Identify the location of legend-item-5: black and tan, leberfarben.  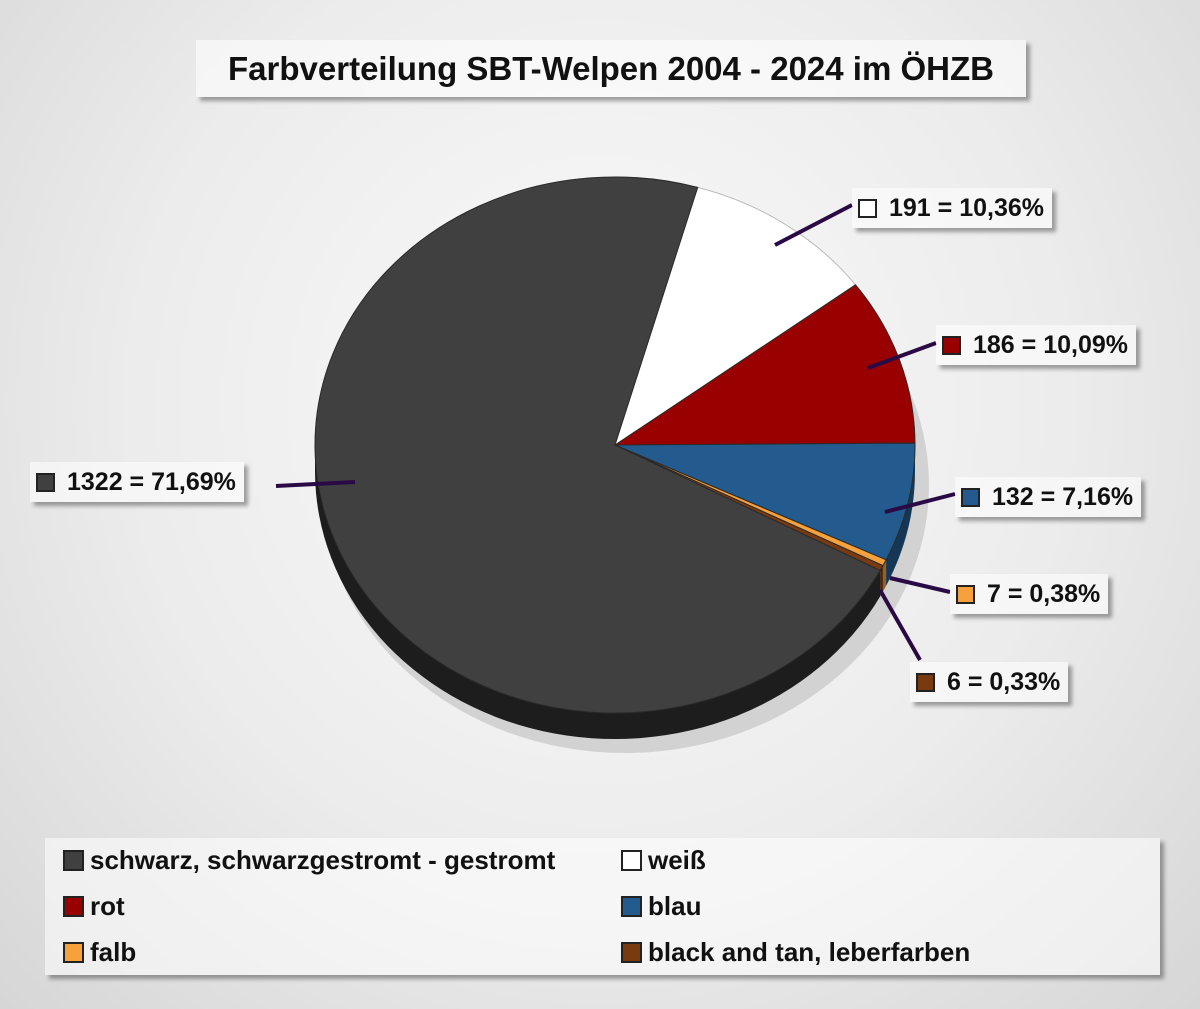
(795, 952).